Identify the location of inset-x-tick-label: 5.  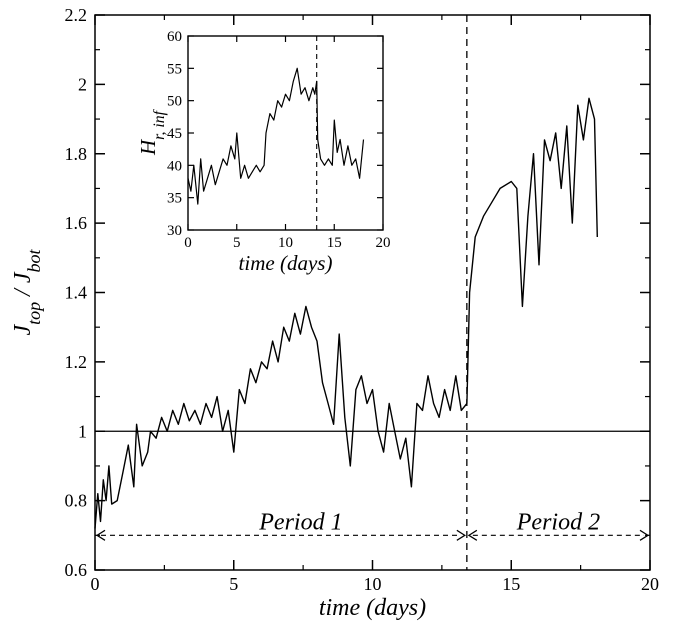
(237, 243).